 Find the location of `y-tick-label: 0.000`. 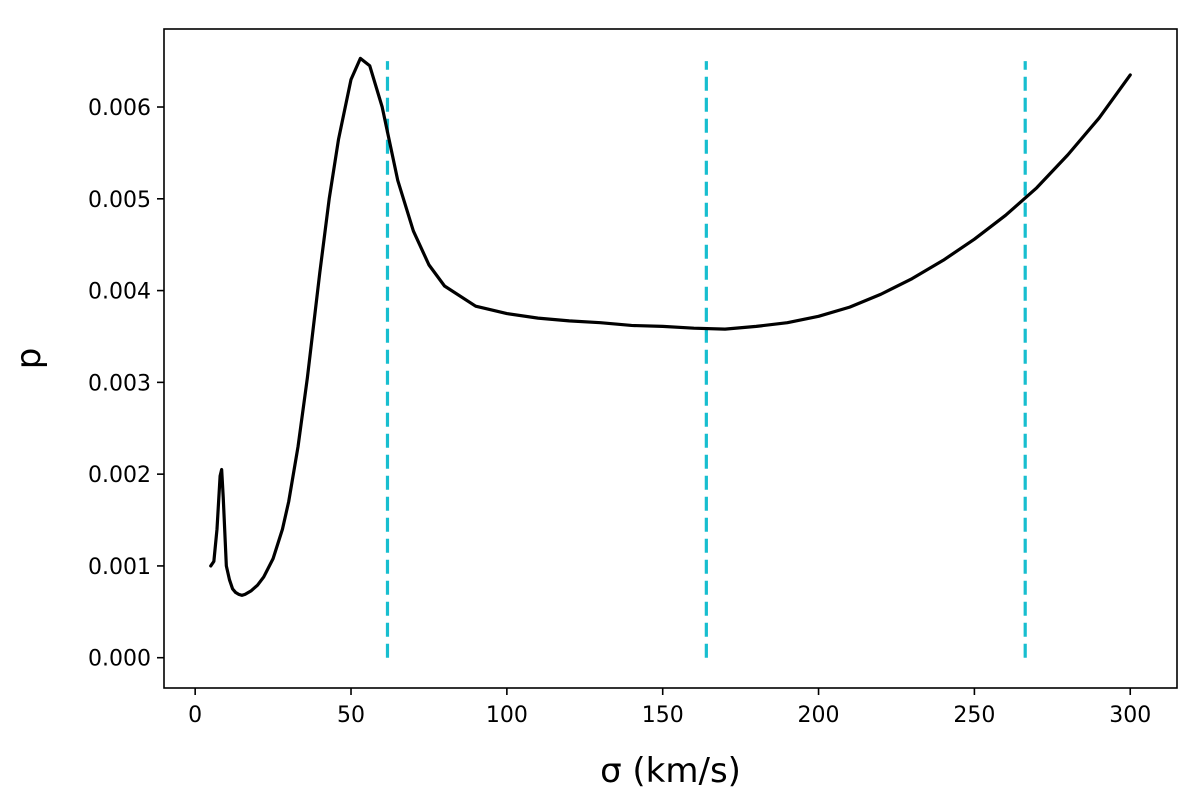

y-tick-label: 0.000 is located at coordinates (119, 659).